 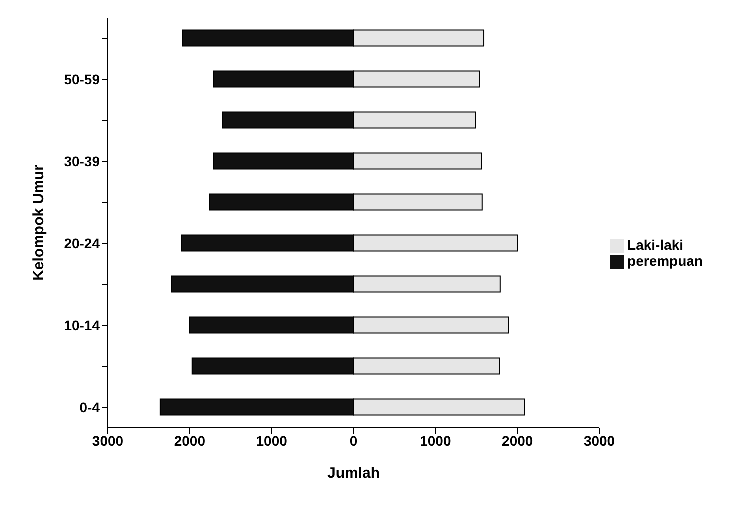 What do you see at coordinates (82, 161) in the screenshot?
I see `y-tick-label: 30-39` at bounding box center [82, 161].